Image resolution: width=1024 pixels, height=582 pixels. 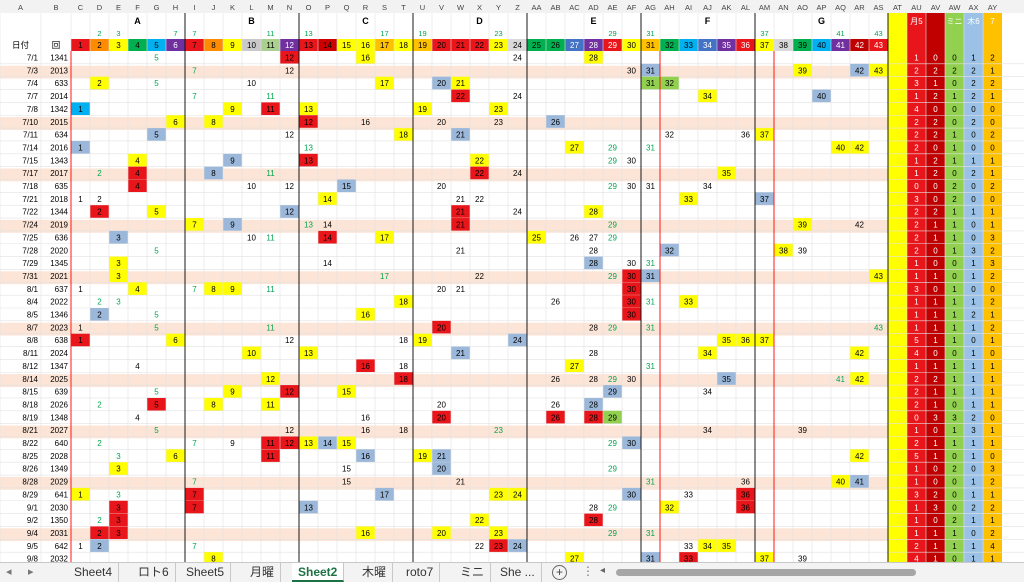 I want to click on number-cell: 11, so click(x=270, y=237).